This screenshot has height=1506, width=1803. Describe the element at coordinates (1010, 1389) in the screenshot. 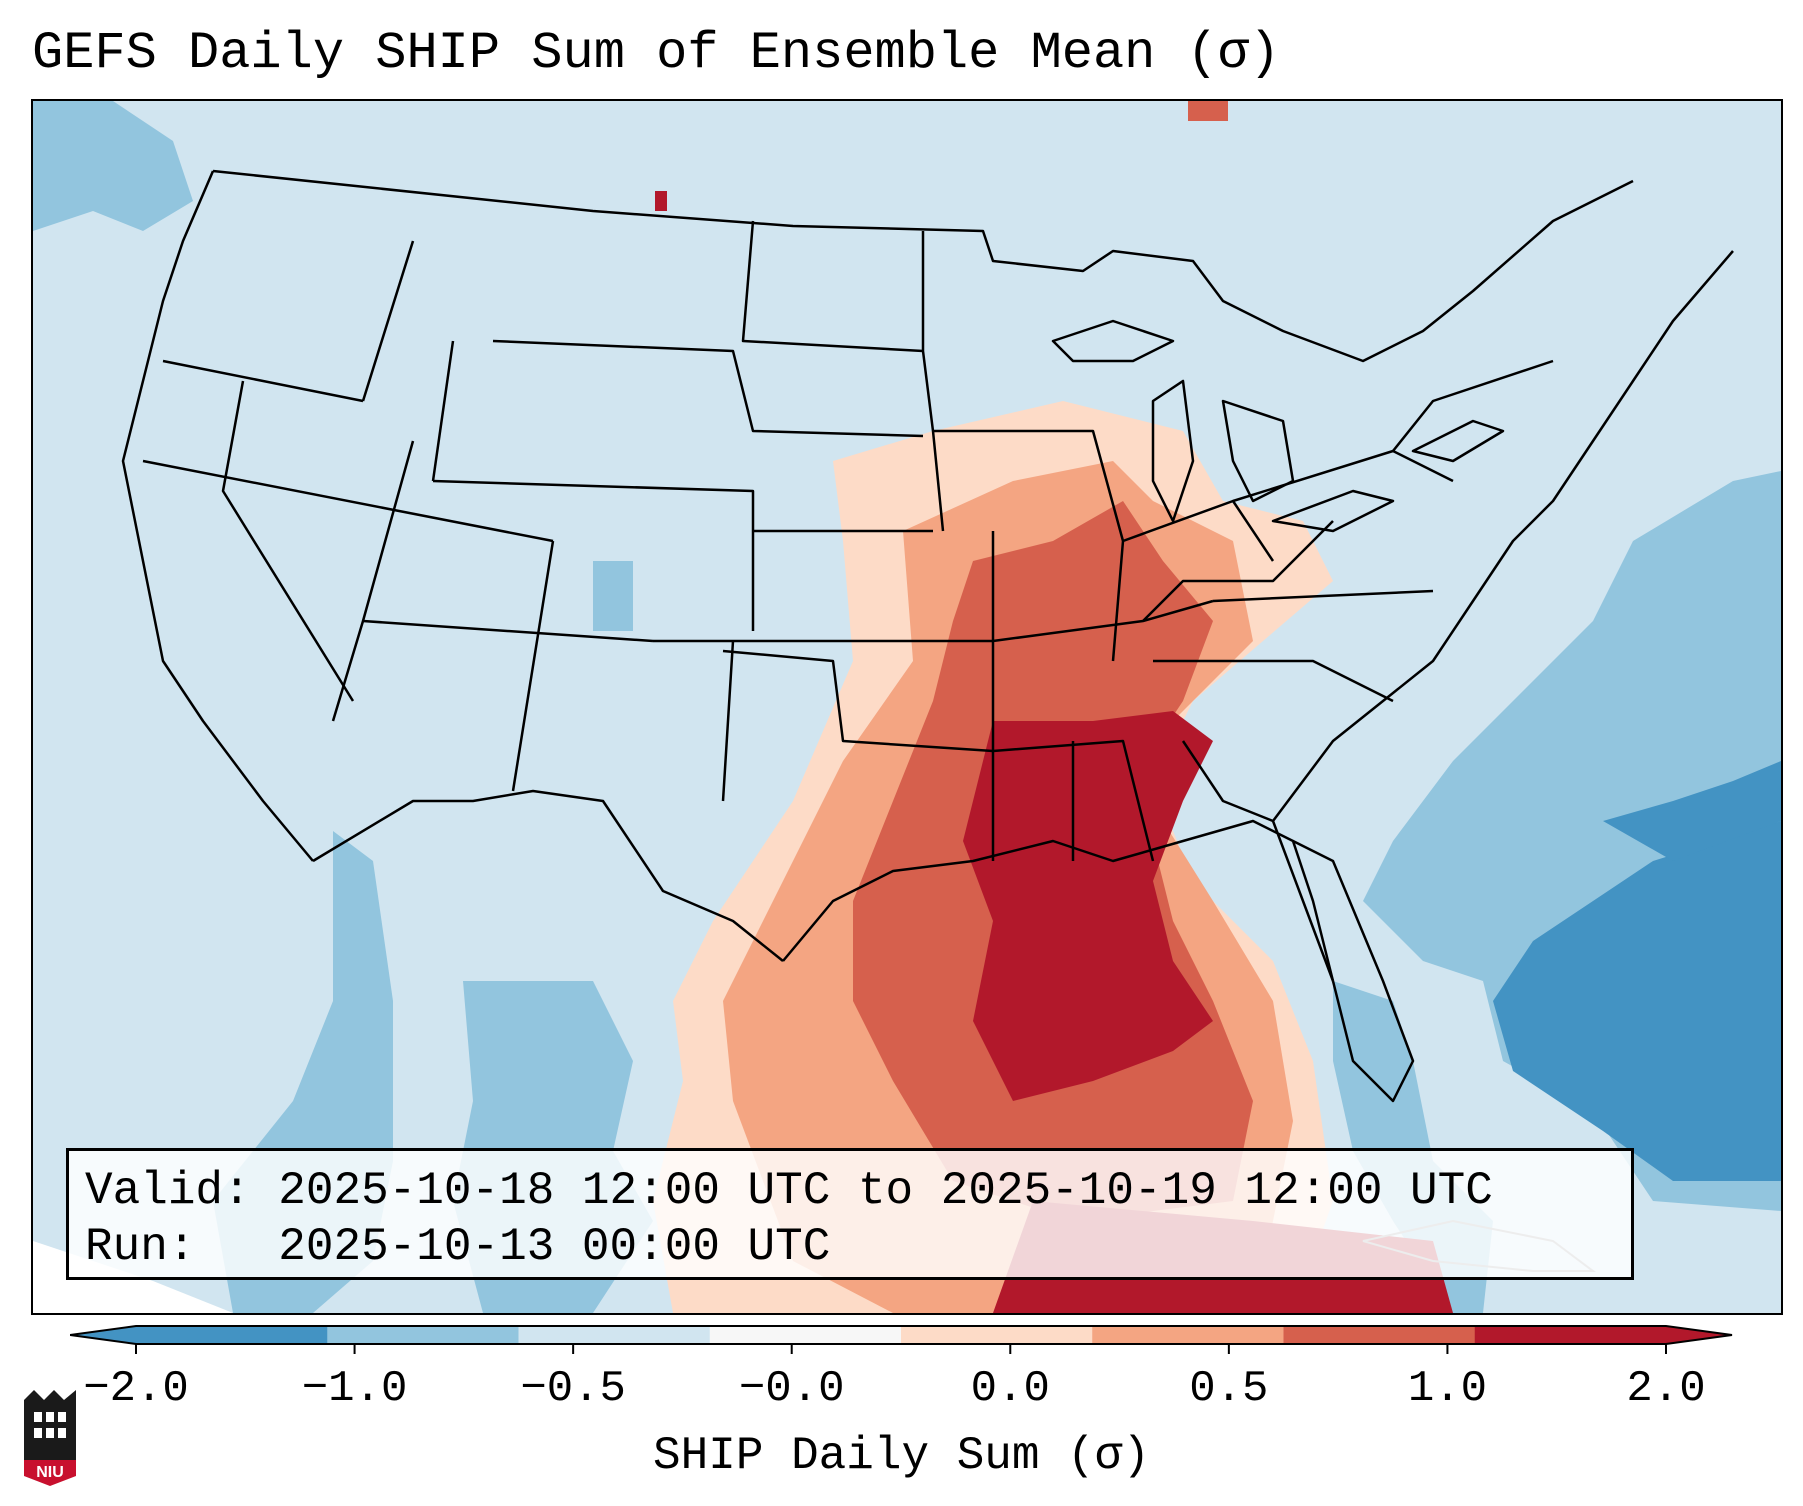

I see `colorbar-tick-label: 0.0` at that location.